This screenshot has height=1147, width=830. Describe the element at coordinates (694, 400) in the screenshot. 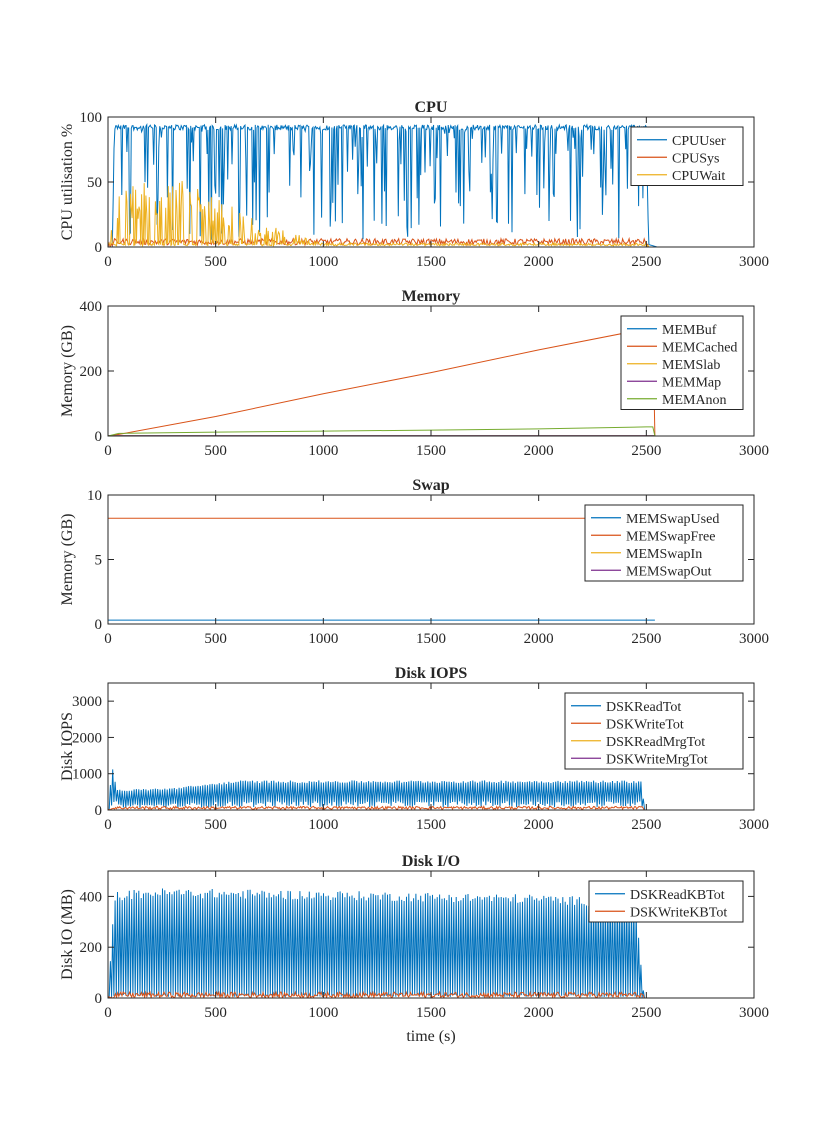

I see `legend-label-memanon: MEMAnon` at that location.